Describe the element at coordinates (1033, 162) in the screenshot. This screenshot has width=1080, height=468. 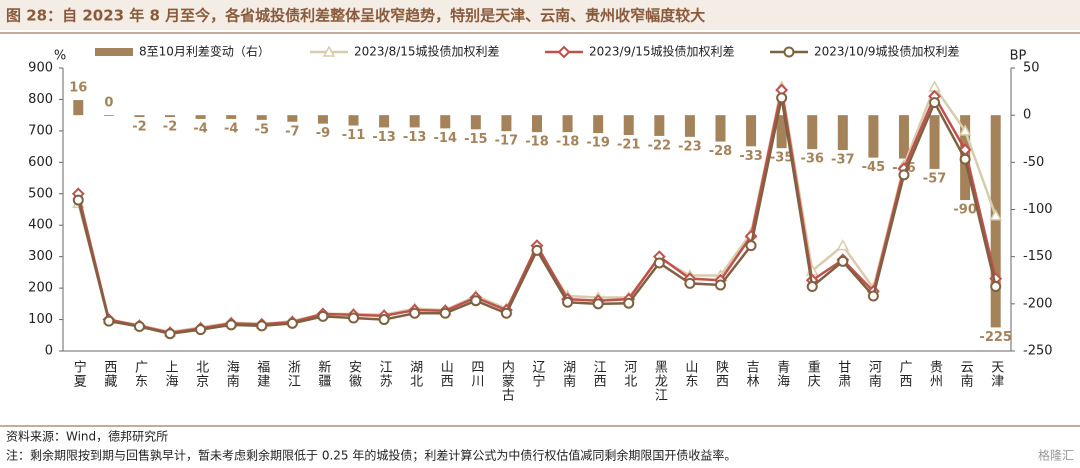
I see `y2-tick-label: -50` at that location.